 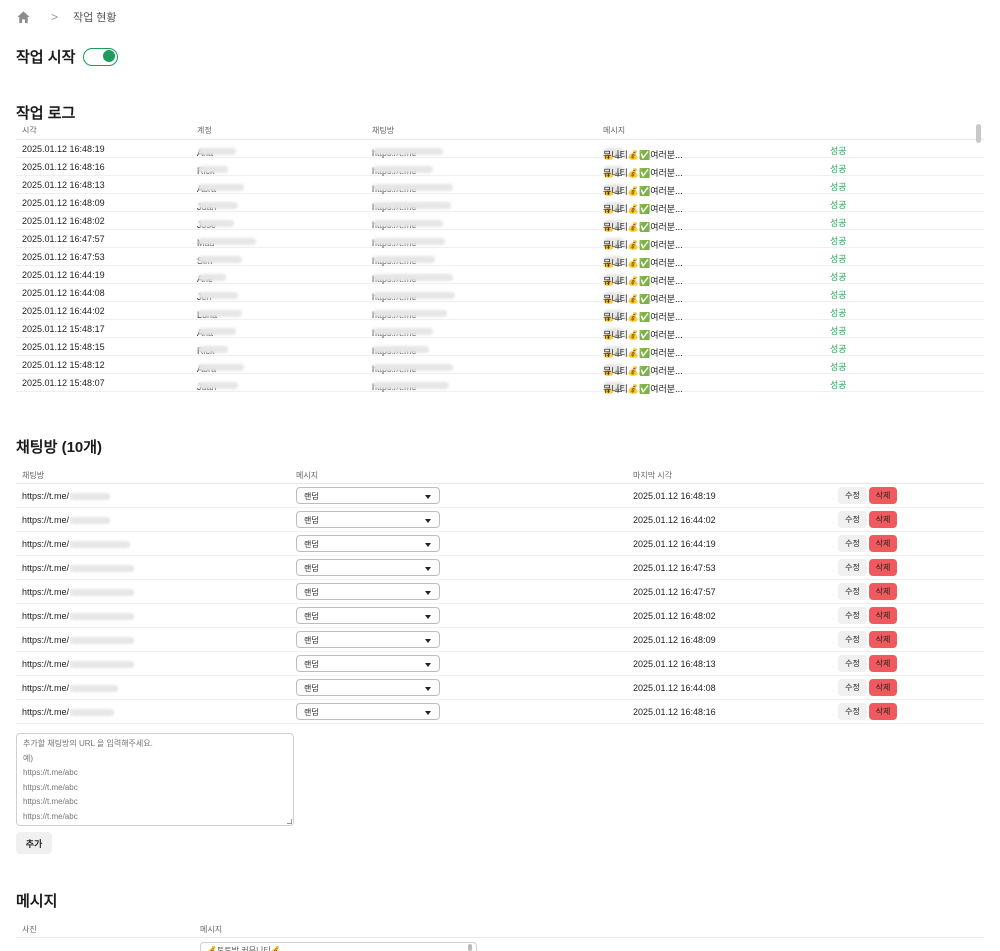 What do you see at coordinates (289, 821) in the screenshot?
I see `resize-grip-icon` at bounding box center [289, 821].